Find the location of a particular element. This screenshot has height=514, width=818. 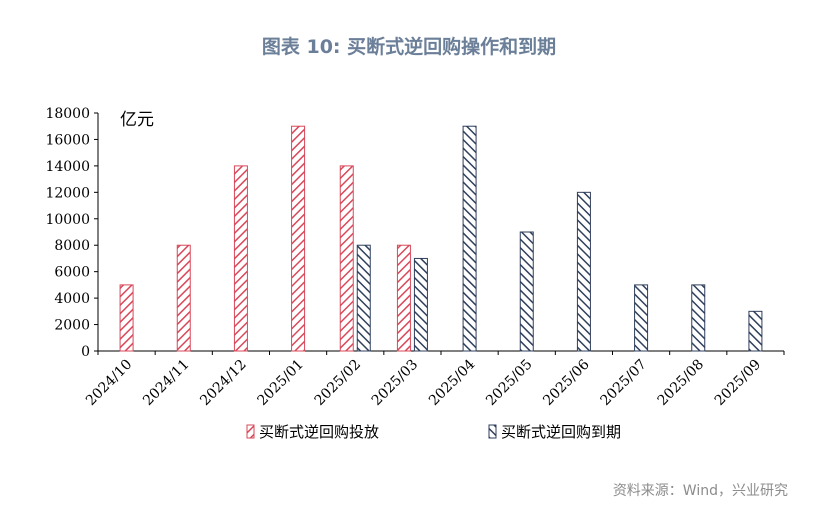

x-tick-label: 2025/01 is located at coordinates (280, 383).